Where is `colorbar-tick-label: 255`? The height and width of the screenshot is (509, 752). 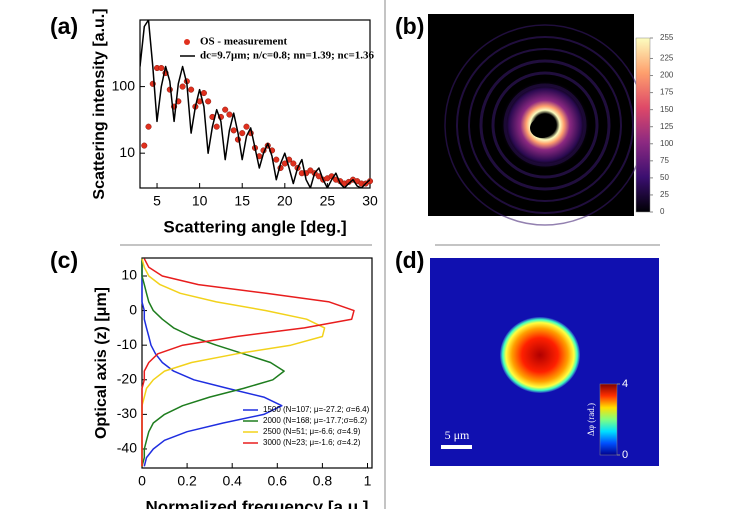 colorbar-tick-label: 255 is located at coordinates (667, 37).